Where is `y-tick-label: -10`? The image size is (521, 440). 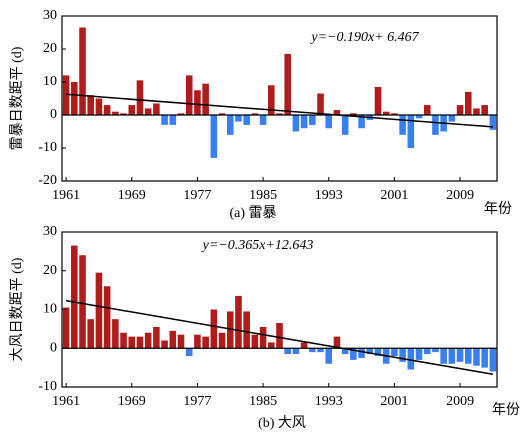
y-tick-label: -10 is located at coordinates (47, 386).